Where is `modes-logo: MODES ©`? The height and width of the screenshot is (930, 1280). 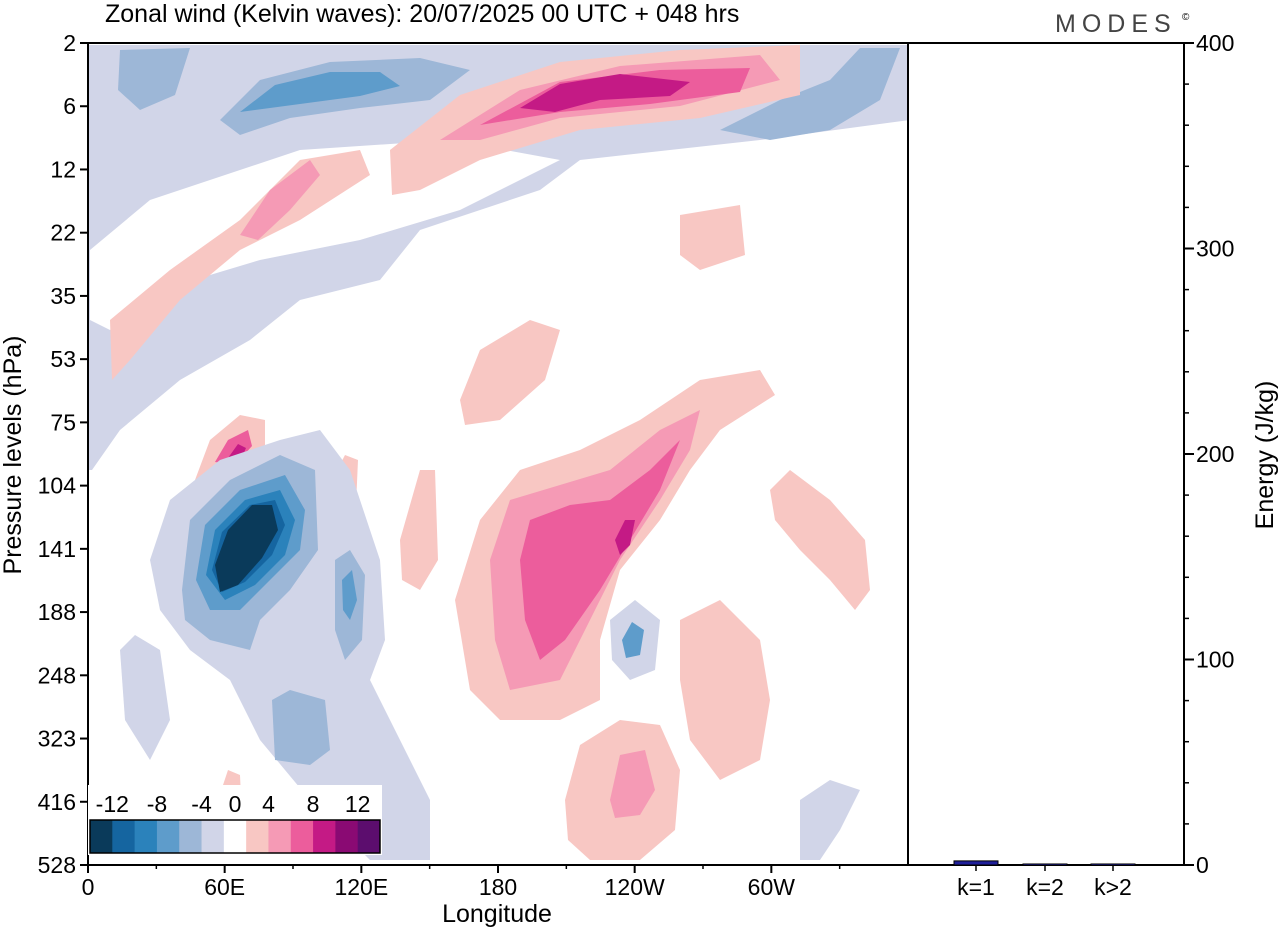
modes-logo: MODES © is located at coordinates (1122, 24).